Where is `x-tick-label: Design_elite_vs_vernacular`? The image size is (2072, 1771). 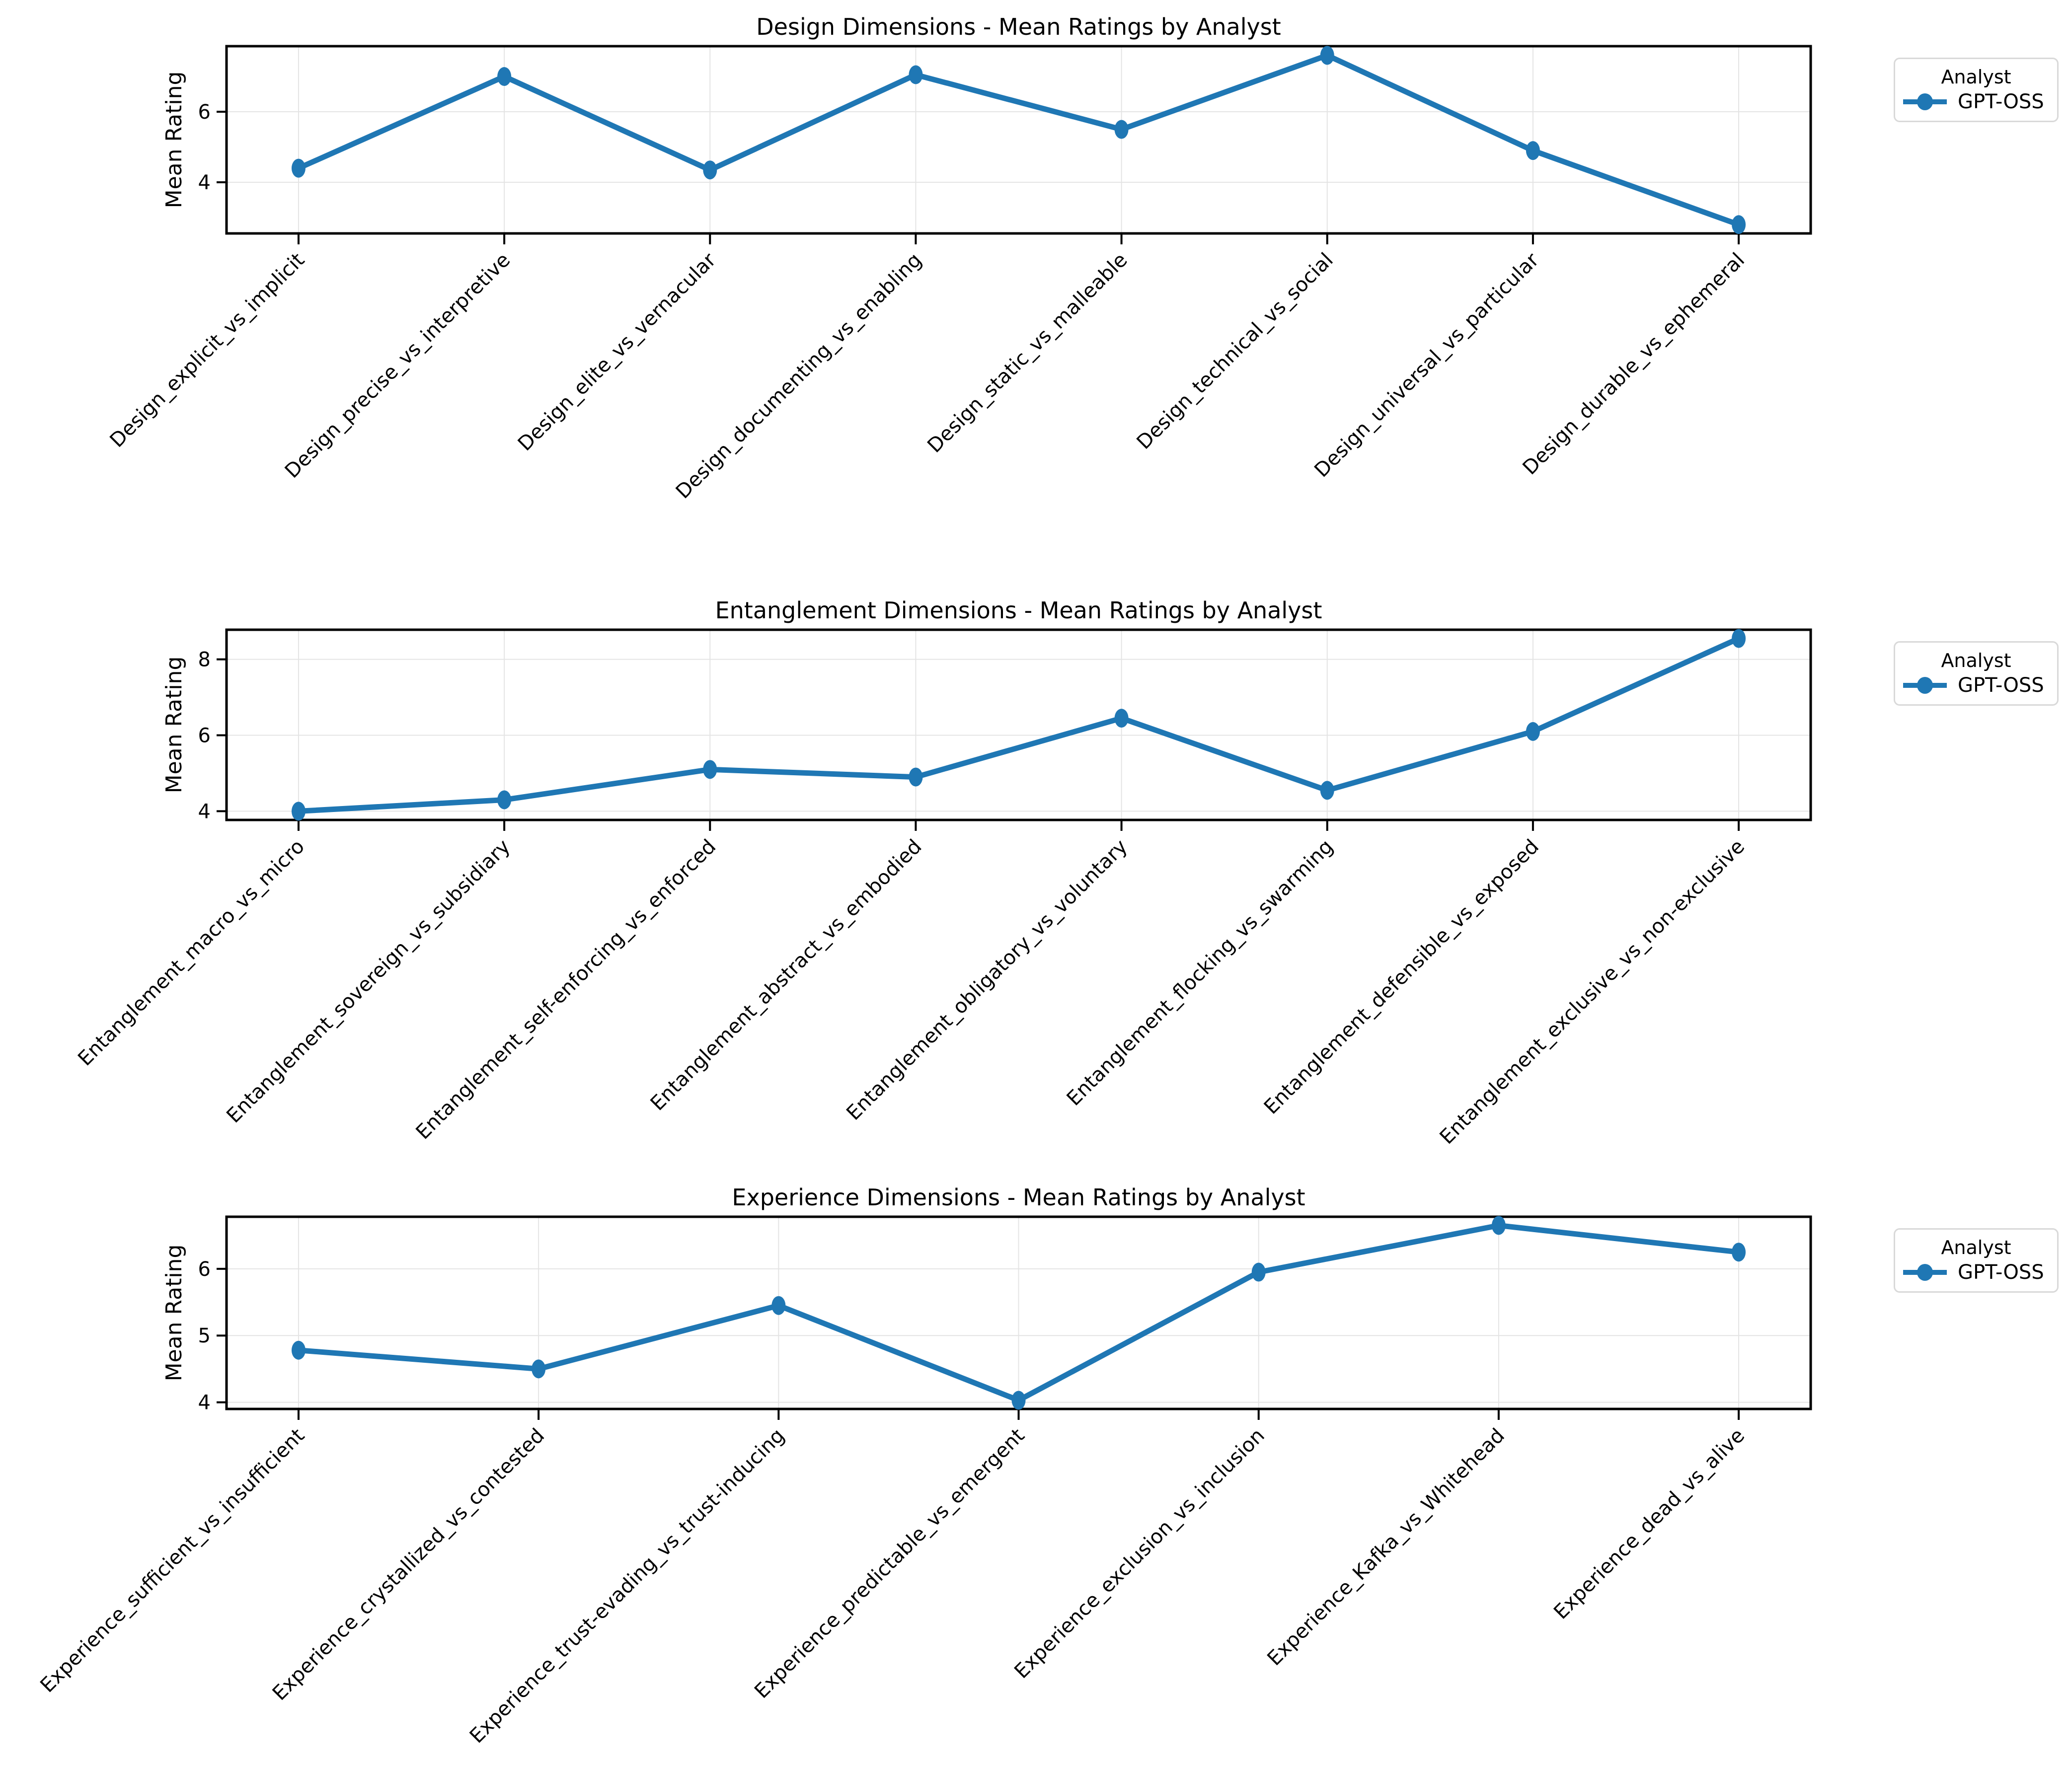 x-tick-label: Design_elite_vs_vernacular is located at coordinates (617, 351).